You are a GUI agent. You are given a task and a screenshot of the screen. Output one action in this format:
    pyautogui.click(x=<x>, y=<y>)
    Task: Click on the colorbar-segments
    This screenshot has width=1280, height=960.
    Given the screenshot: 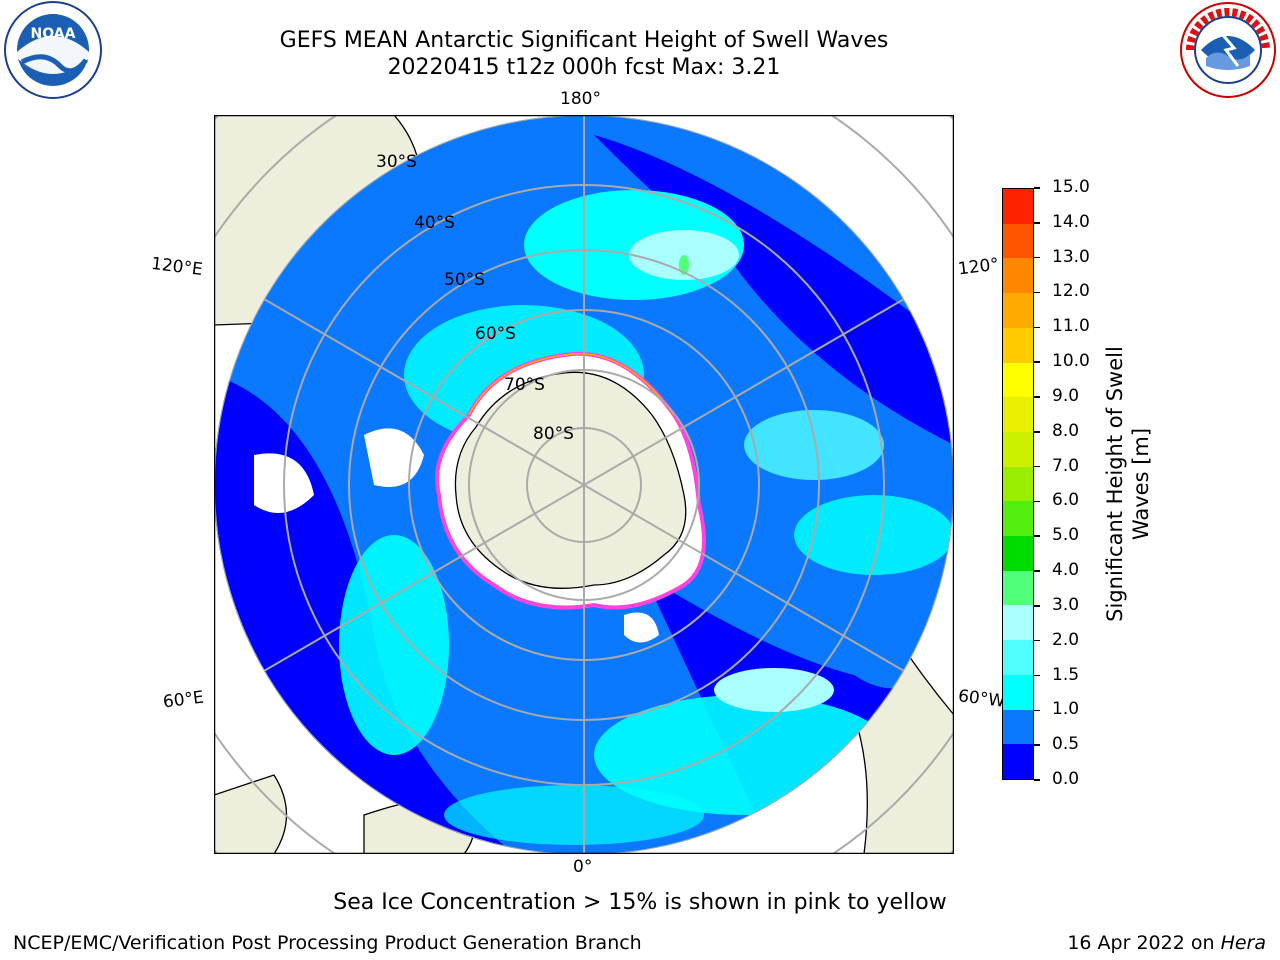 What is the action you would take?
    pyautogui.click(x=1018, y=484)
    